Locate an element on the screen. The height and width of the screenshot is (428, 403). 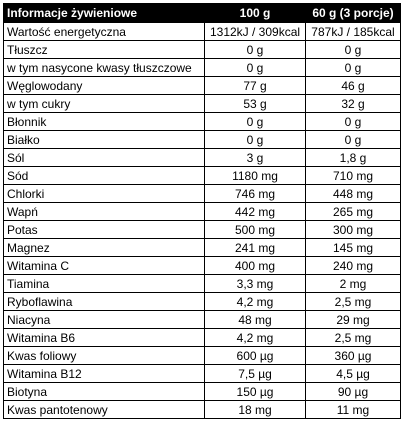
value-cell: 18 mg is located at coordinates (255, 409).